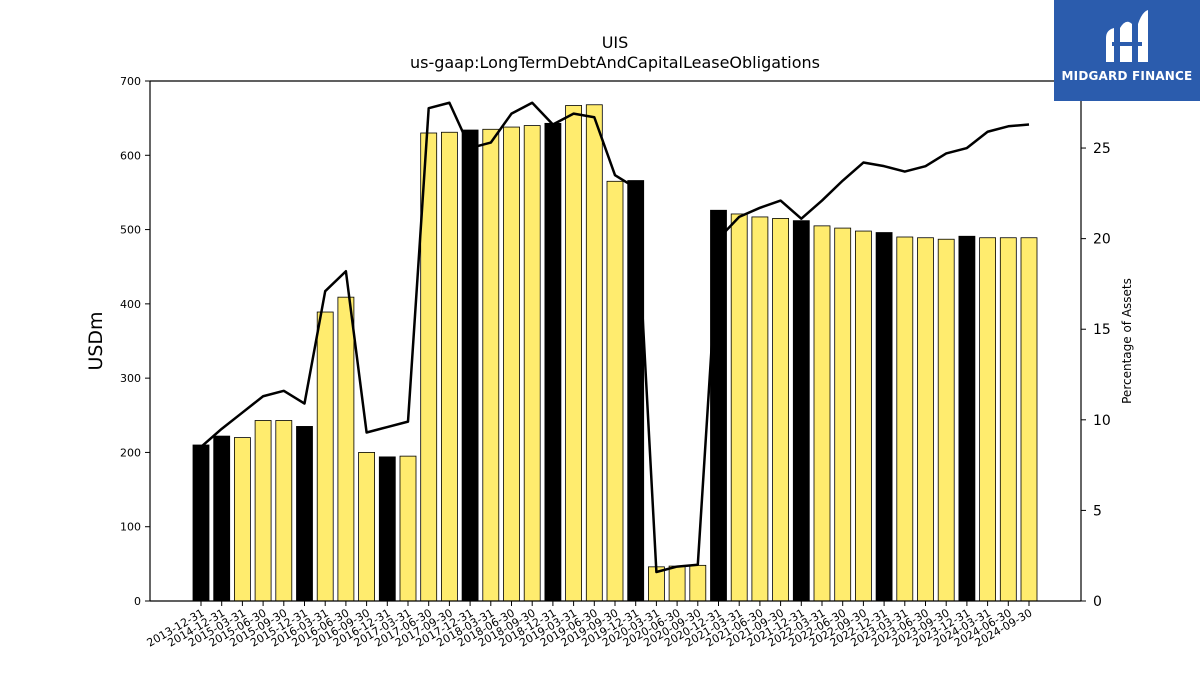 This screenshot has height=675, width=1200. What do you see at coordinates (130, 81) in the screenshot?
I see `y-tick-label: 700` at bounding box center [130, 81].